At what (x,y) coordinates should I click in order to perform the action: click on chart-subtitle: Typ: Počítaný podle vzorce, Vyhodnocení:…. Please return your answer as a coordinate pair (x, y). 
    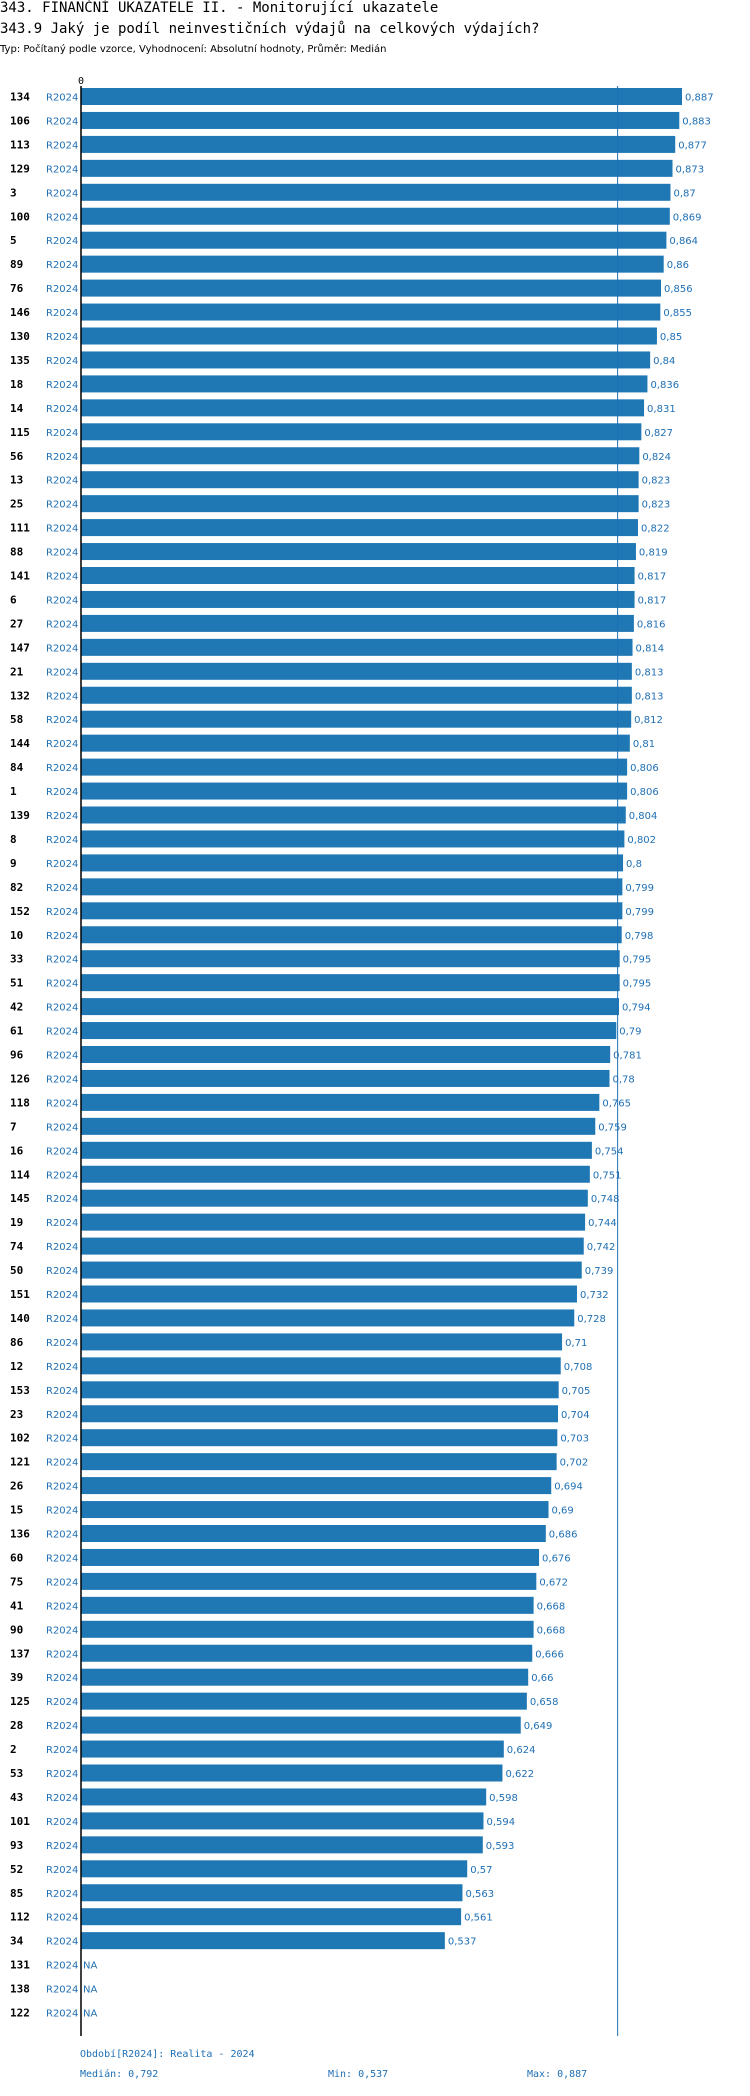
    Looking at the image, I should click on (193, 49).